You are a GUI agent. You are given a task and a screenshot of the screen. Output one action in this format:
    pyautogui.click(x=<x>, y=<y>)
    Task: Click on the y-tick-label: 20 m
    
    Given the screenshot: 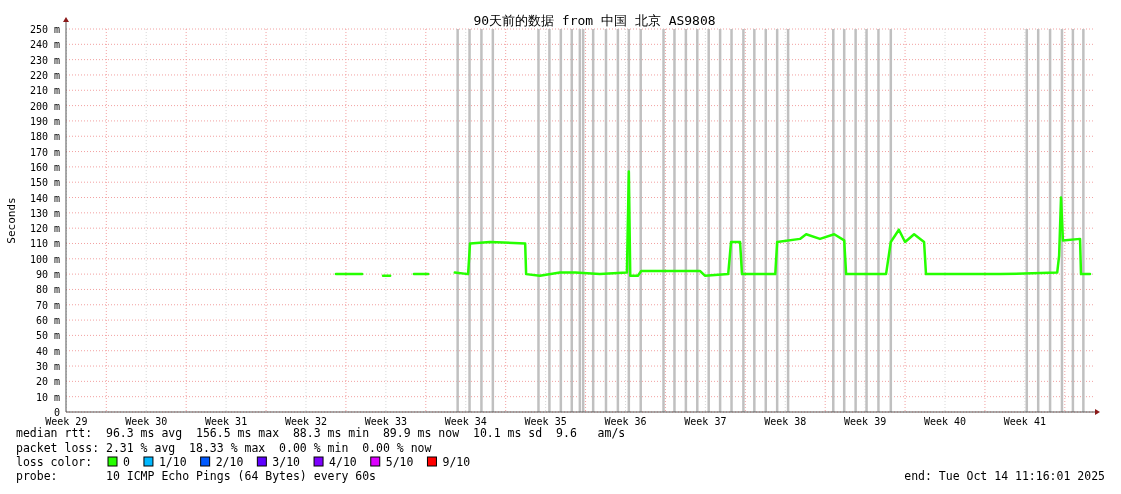 What is the action you would take?
    pyautogui.click(x=47, y=382)
    